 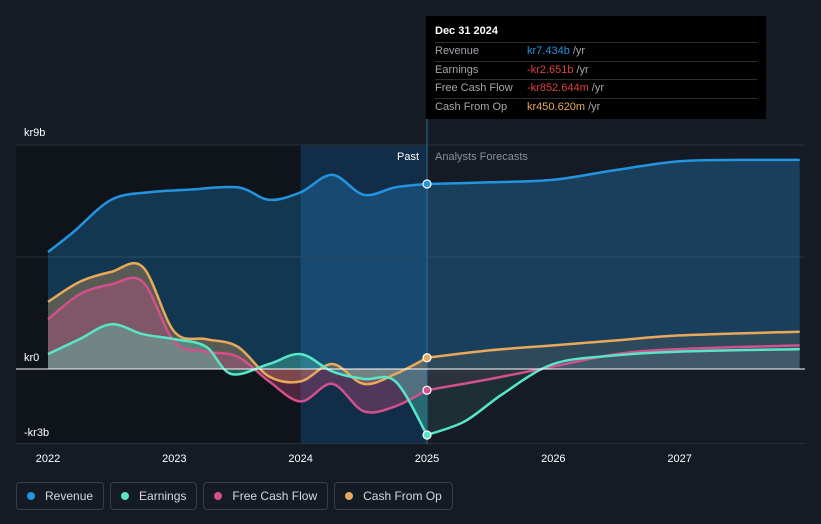 I want to click on legend-label: Cash From Op, so click(x=402, y=496).